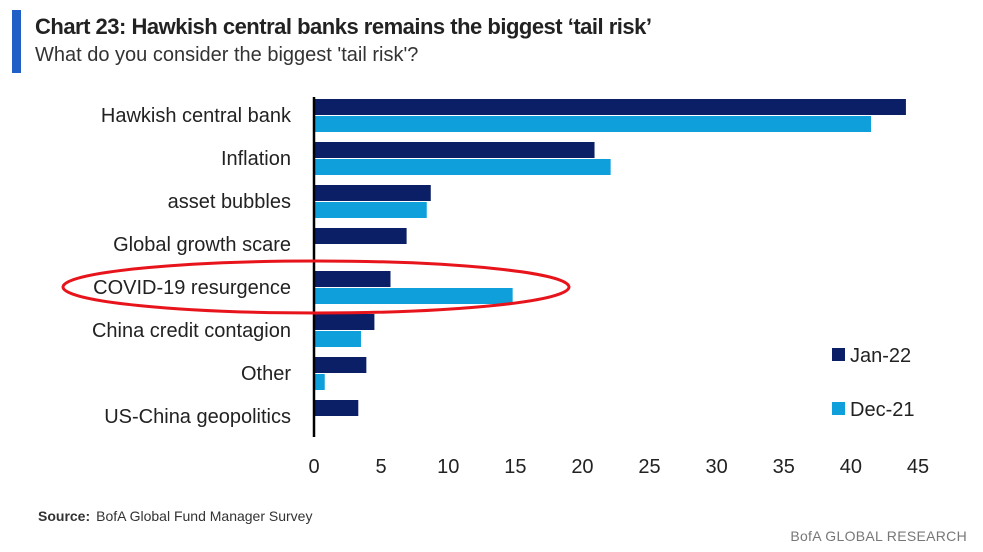 The width and height of the screenshot is (983, 552). Describe the element at coordinates (64, 516) in the screenshot. I see `source-label: Source:` at that location.